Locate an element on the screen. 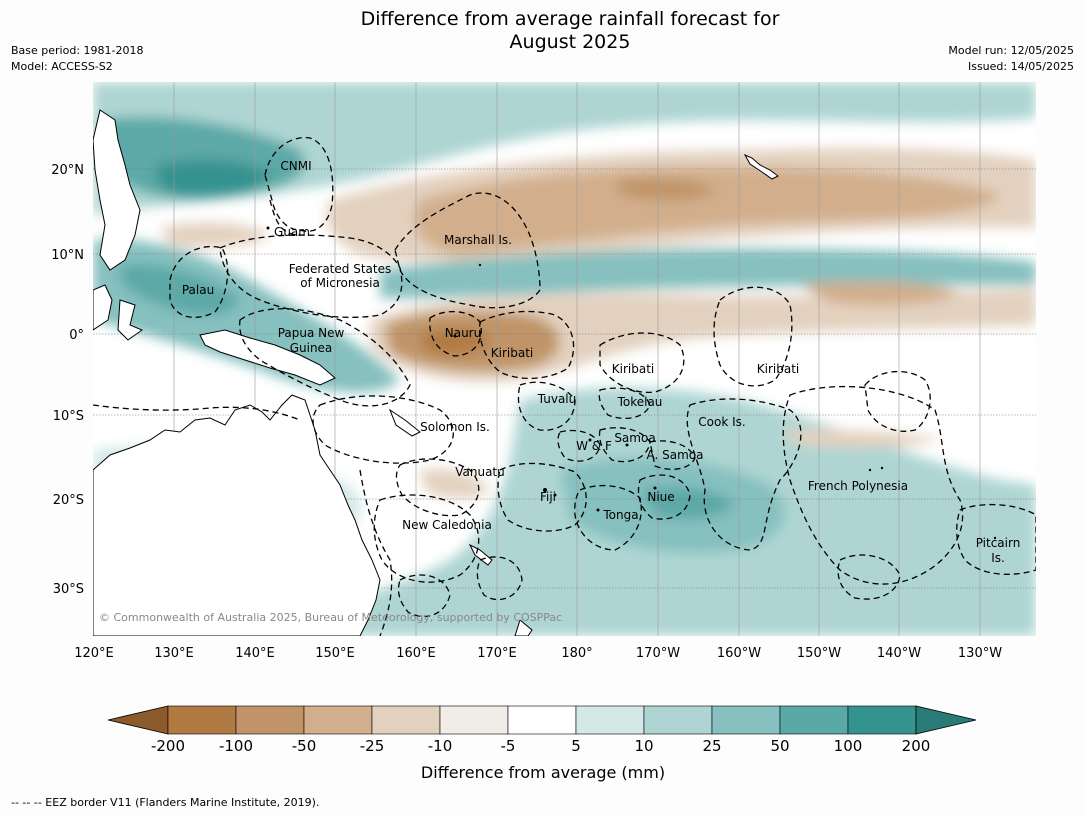 This screenshot has height=816, width=1085. eez-asamoa is located at coordinates (672, 455).